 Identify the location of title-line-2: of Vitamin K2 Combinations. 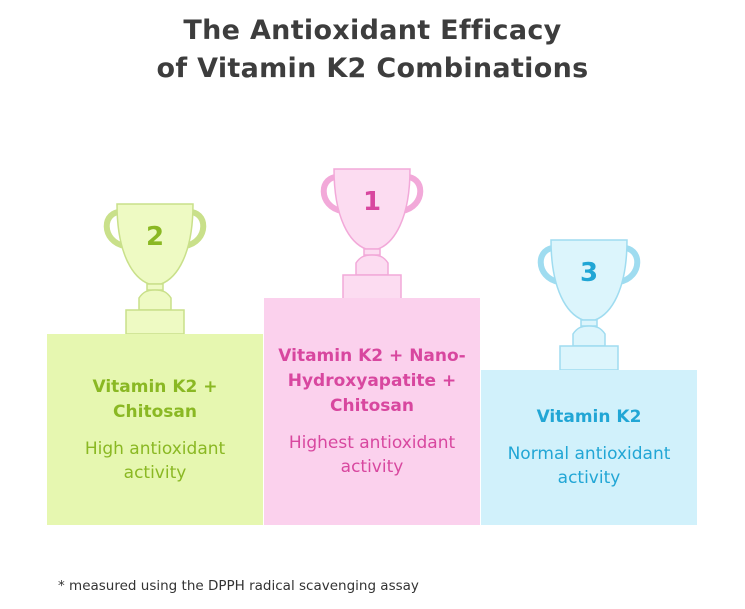
(372, 68).